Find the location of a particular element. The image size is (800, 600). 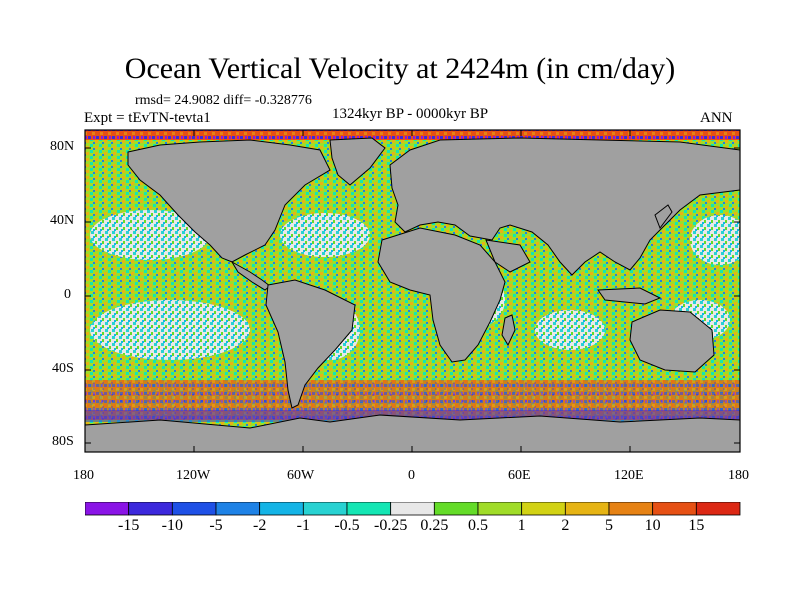

colorbar-label: -0.5 is located at coordinates (347, 525).